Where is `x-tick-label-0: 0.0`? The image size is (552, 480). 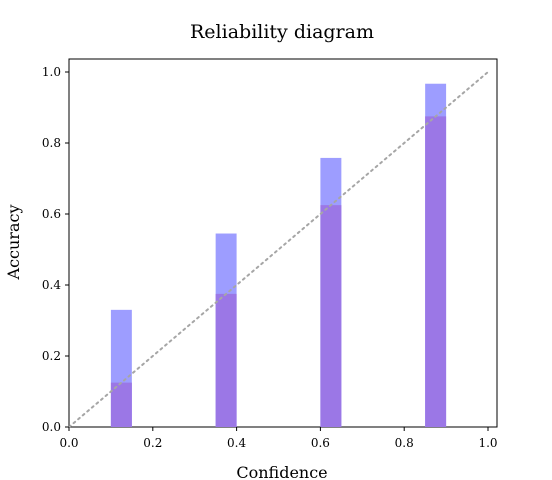 x-tick-label-0: 0.0 is located at coordinates (68, 443).